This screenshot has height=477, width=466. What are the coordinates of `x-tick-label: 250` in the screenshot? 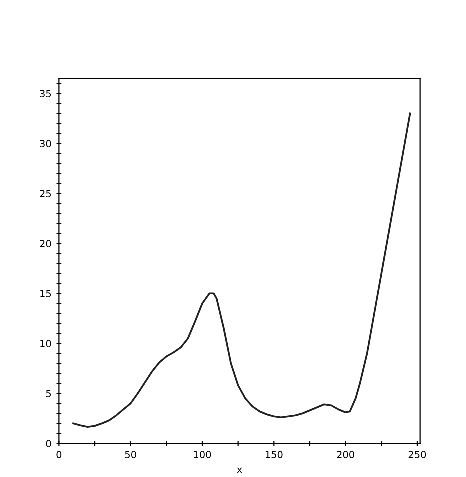 It's located at (417, 454).